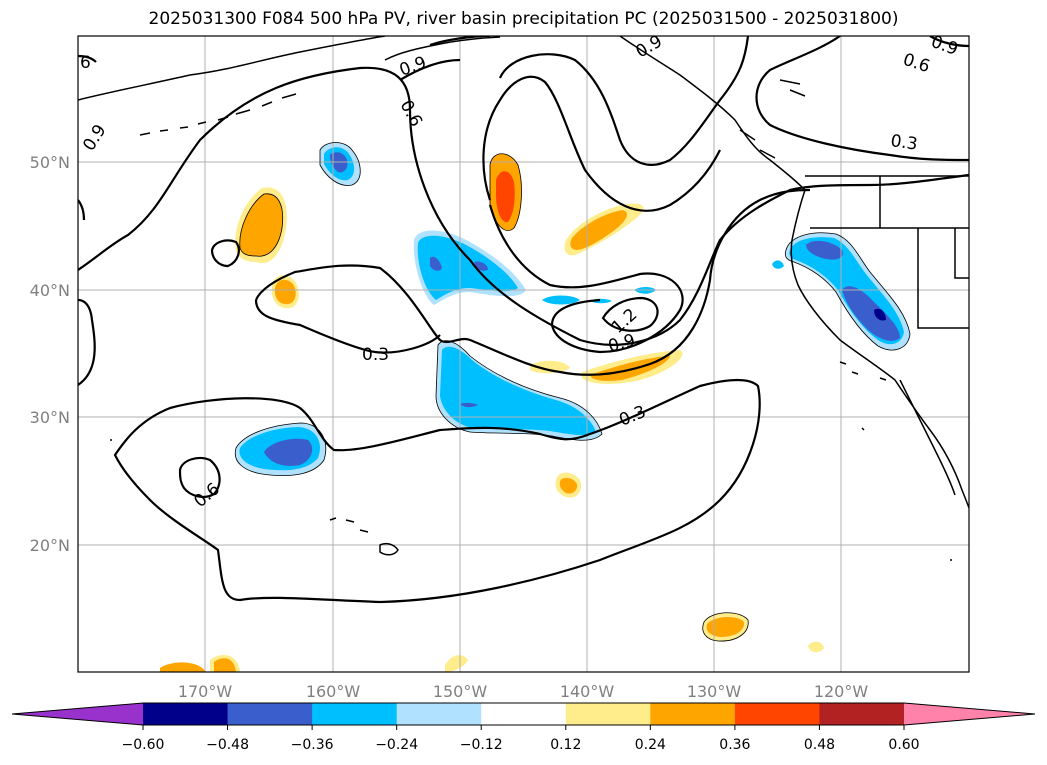 This screenshot has width=1047, height=765. I want to click on lon-label: 130°W, so click(714, 691).